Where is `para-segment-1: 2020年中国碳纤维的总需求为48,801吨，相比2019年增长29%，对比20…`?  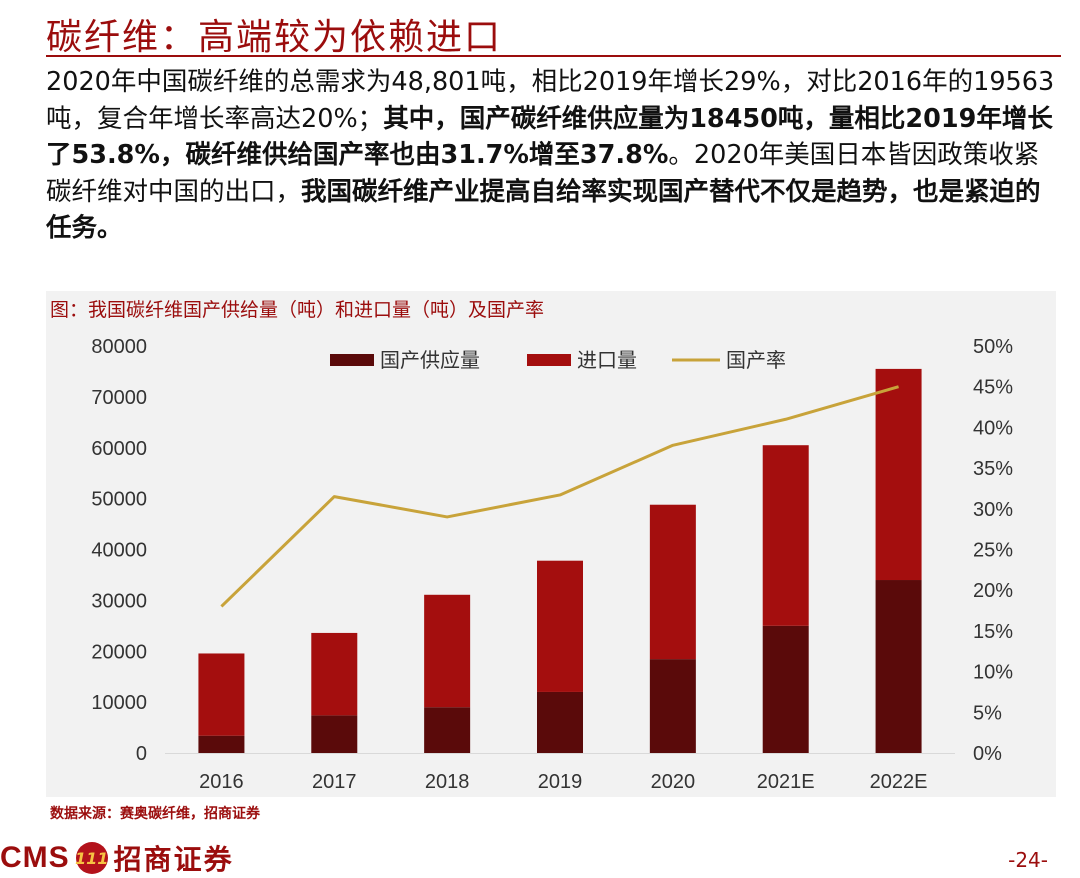
para-segment-1: 2020年中国碳纤维的总需求为48,801吨，相比2019年增长29%，对比20… is located at coordinates (550, 100).